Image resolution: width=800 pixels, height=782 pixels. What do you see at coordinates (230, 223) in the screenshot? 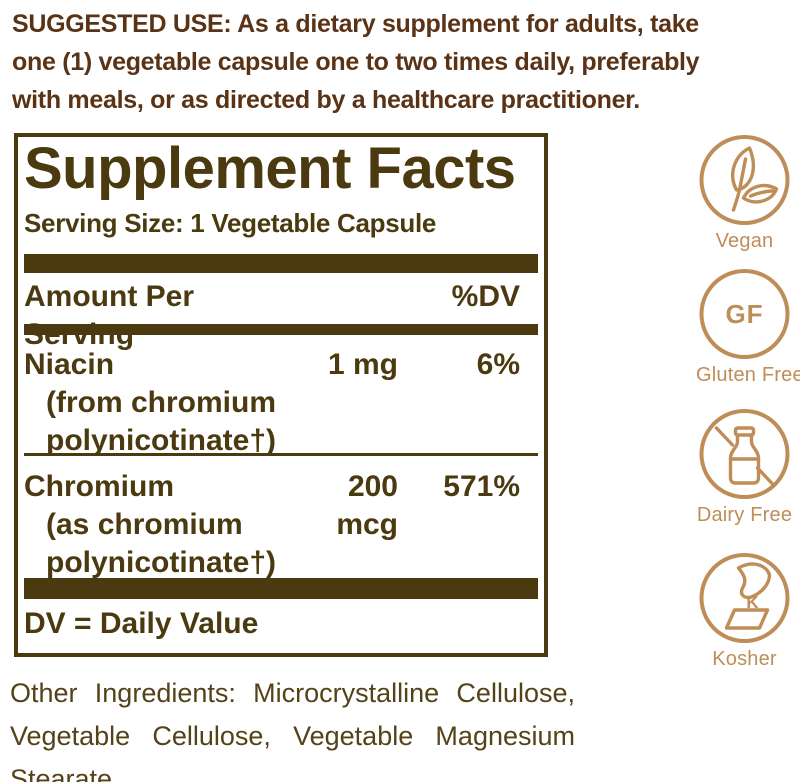
I see `serving-size-text: Serving Size: 1 Vegetable Capsule` at bounding box center [230, 223].